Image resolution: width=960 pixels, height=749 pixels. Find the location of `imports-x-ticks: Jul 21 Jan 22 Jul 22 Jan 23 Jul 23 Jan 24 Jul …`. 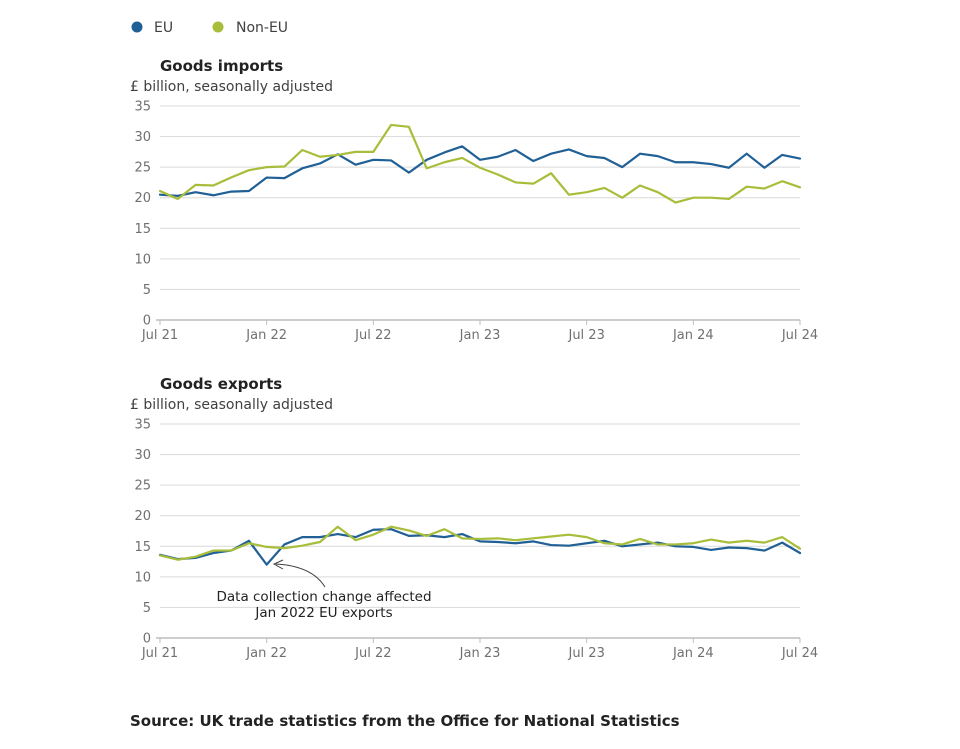

imports-x-ticks: Jul 21 Jan 22 Jul 22 Jan 23 Jul 23 Jan 24 Jul … is located at coordinates (479, 331).